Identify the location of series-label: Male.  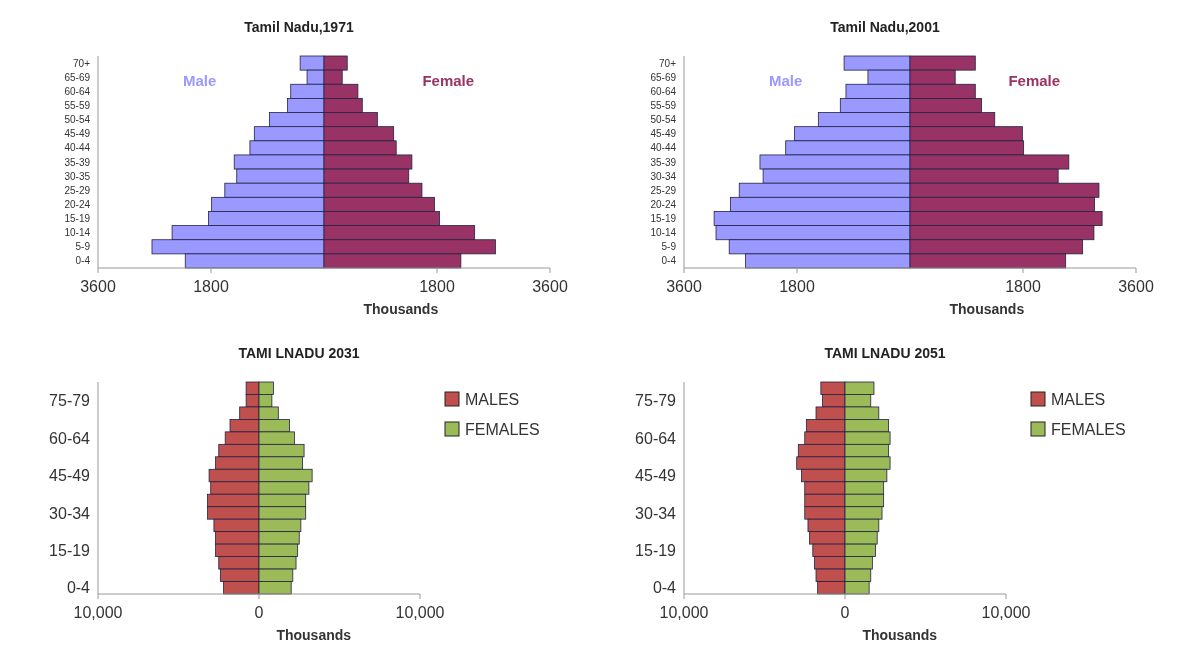
(786, 80).